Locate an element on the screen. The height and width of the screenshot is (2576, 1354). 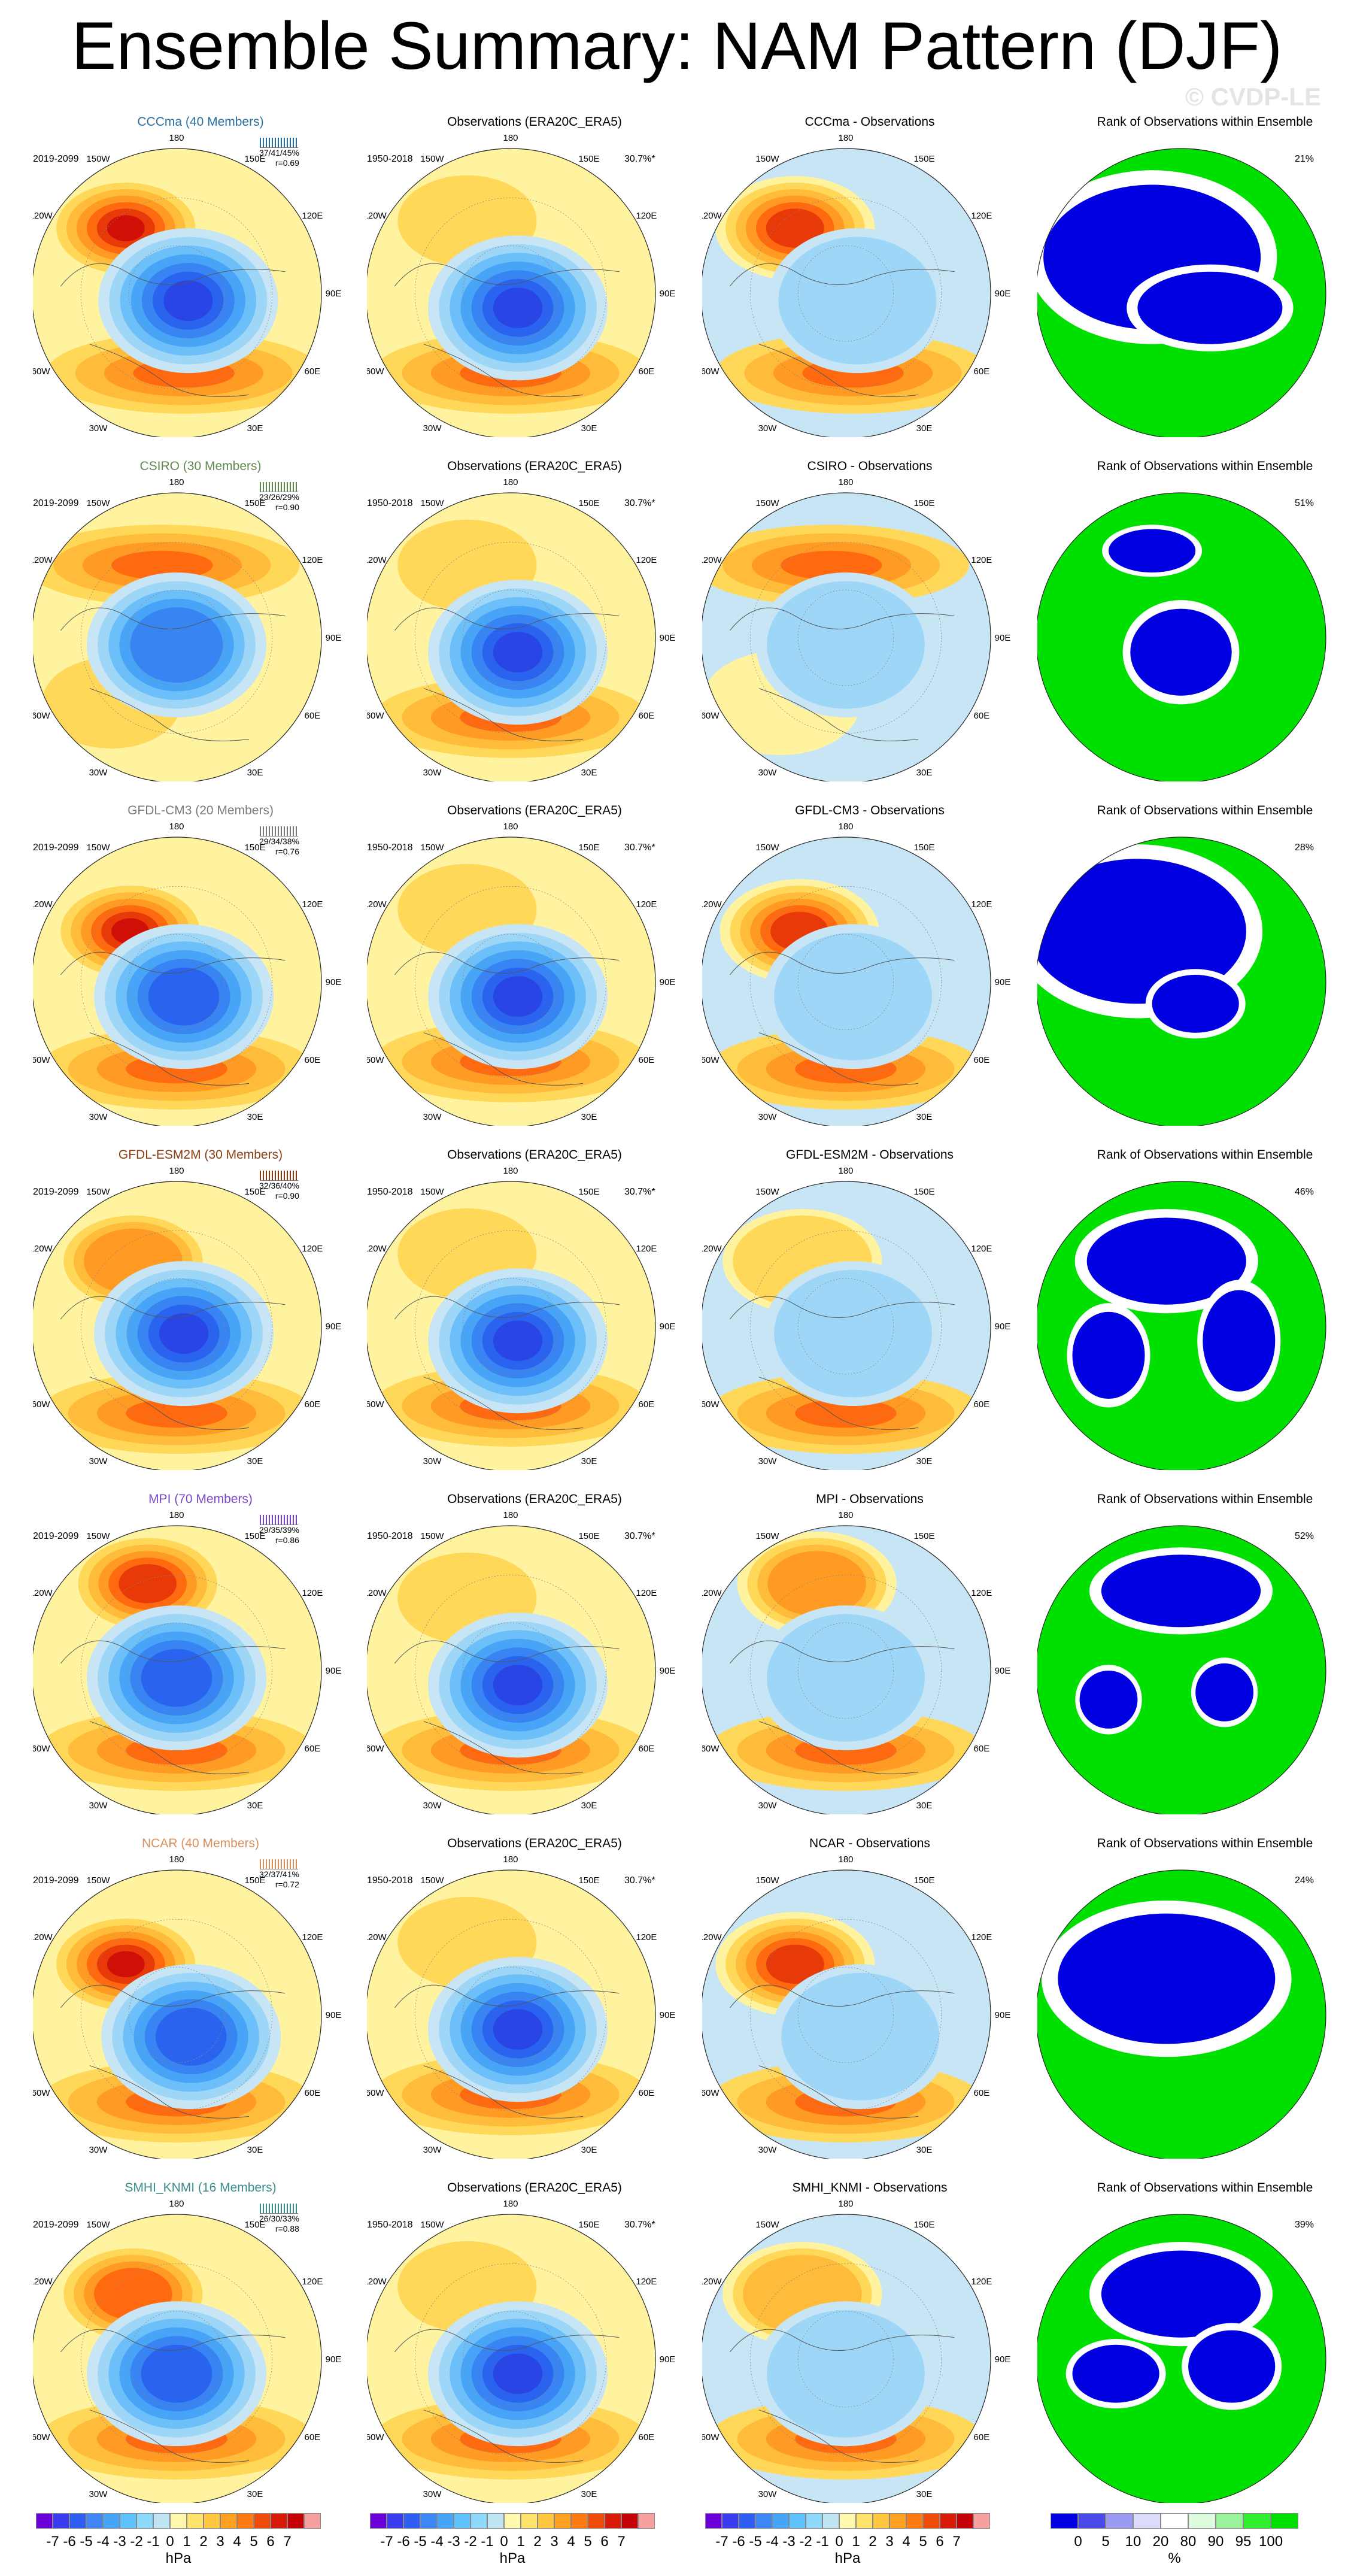
colorbar-tick: 0 is located at coordinates (170, 2541).